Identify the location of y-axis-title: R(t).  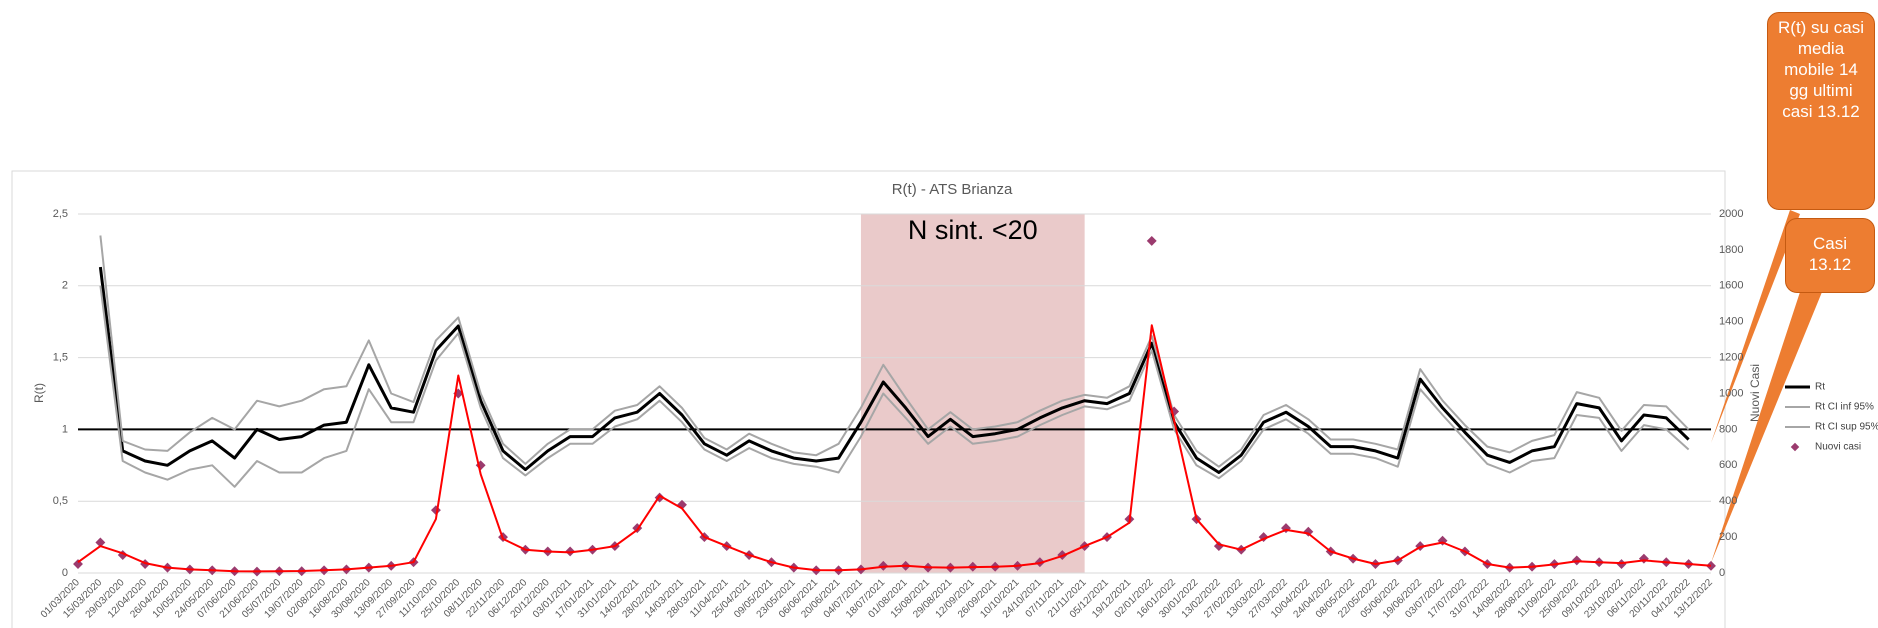
(39, 393).